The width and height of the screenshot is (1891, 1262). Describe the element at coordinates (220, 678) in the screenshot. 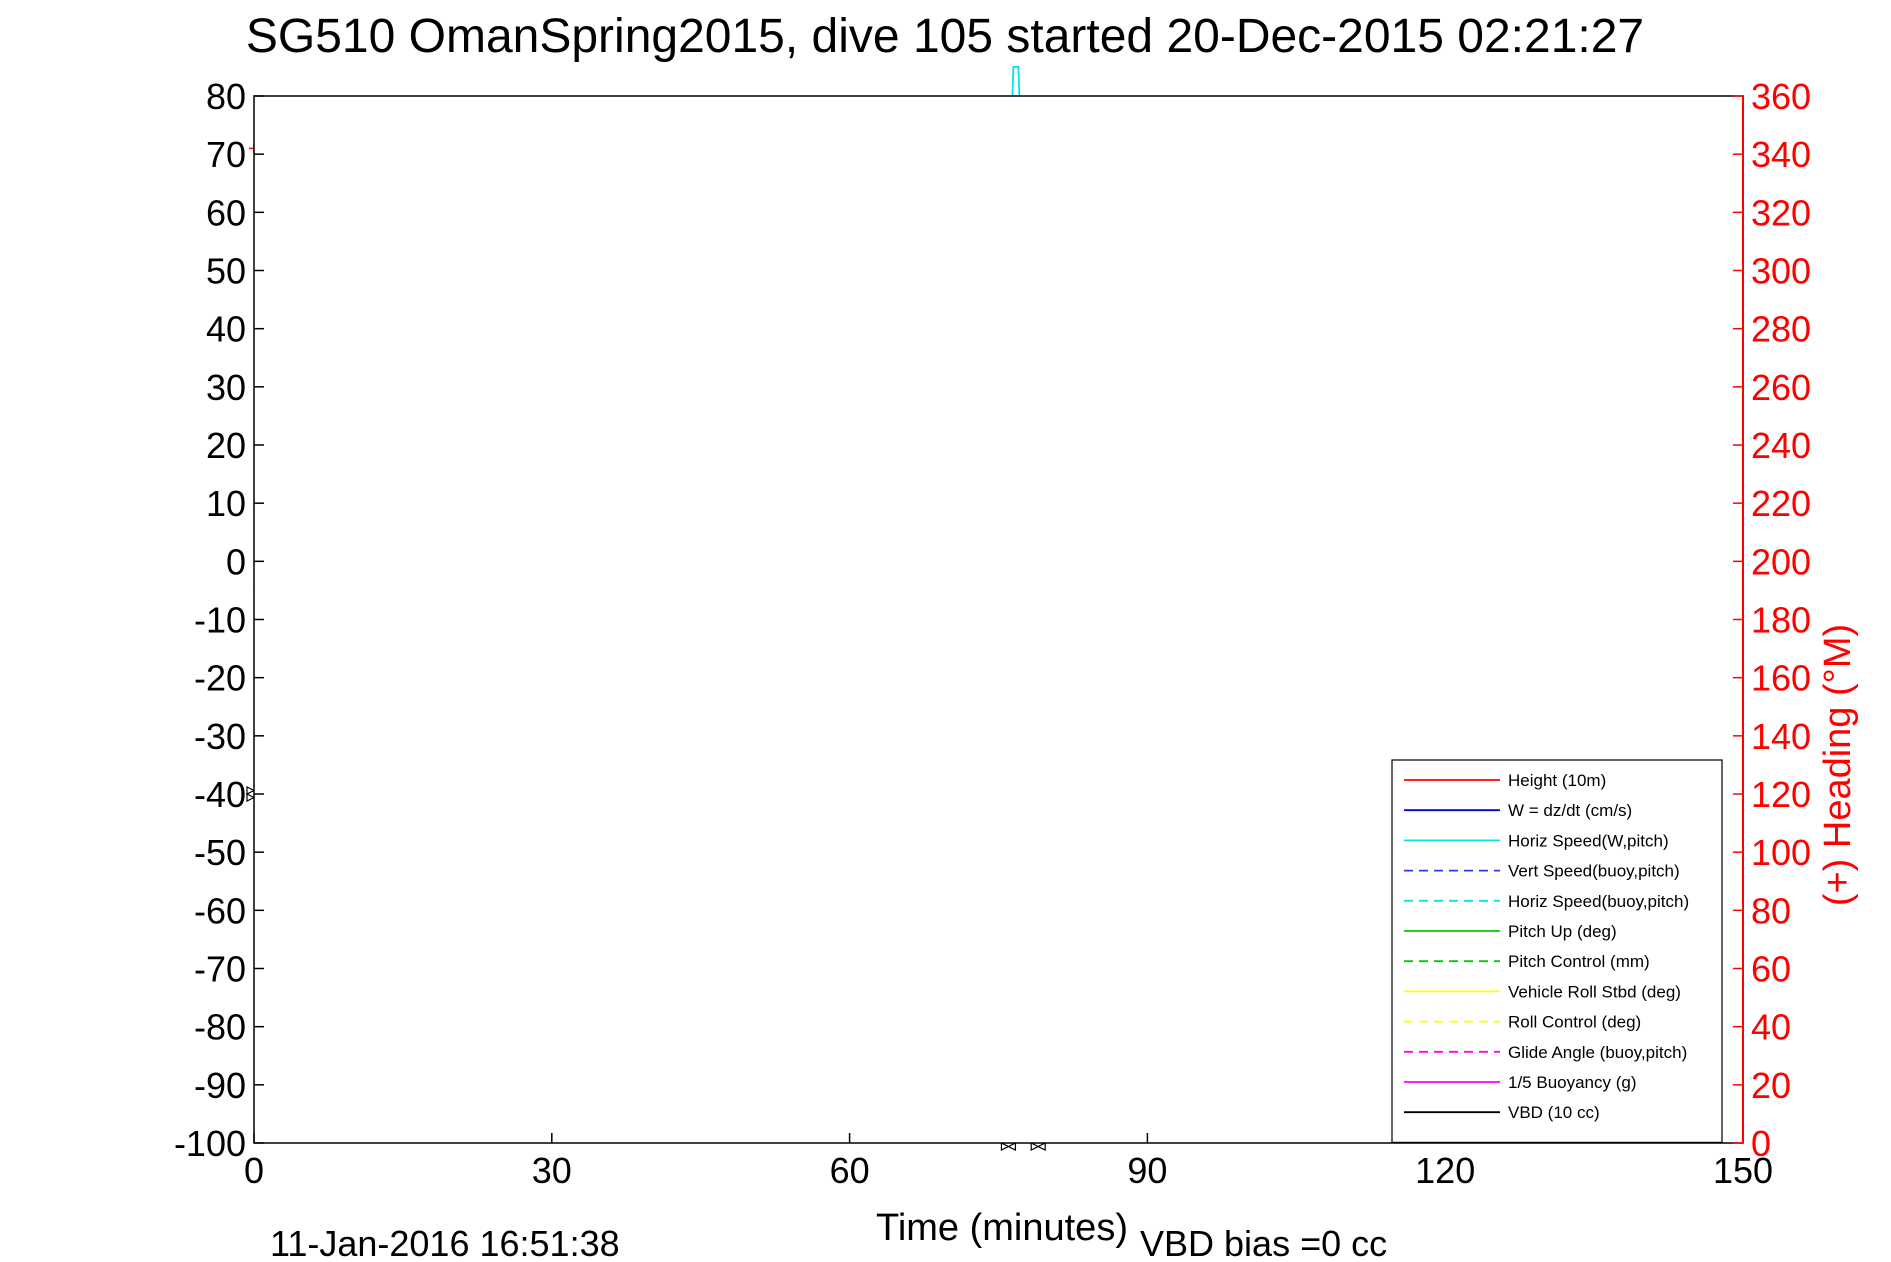

I see `y-tick-label: -20` at that location.